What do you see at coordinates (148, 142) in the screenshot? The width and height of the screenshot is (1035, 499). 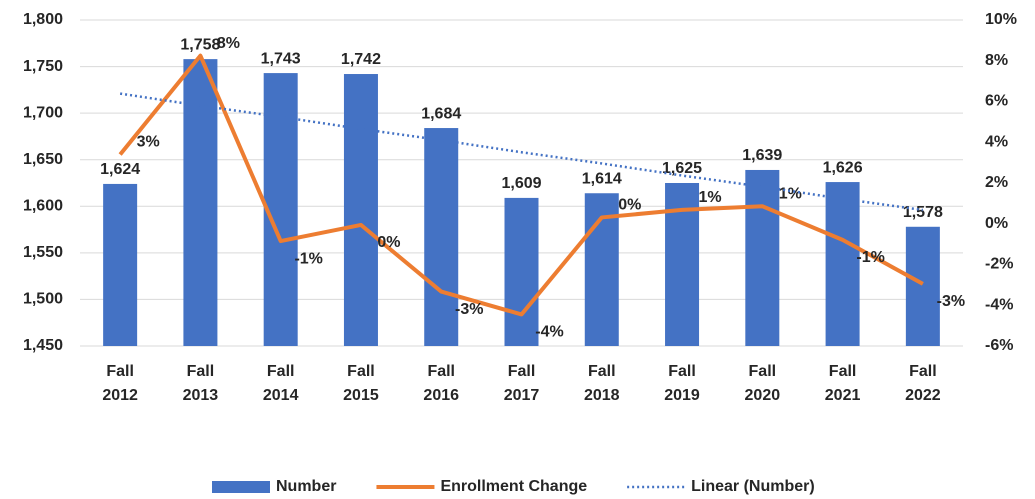 I see `data-label: 3%` at bounding box center [148, 142].